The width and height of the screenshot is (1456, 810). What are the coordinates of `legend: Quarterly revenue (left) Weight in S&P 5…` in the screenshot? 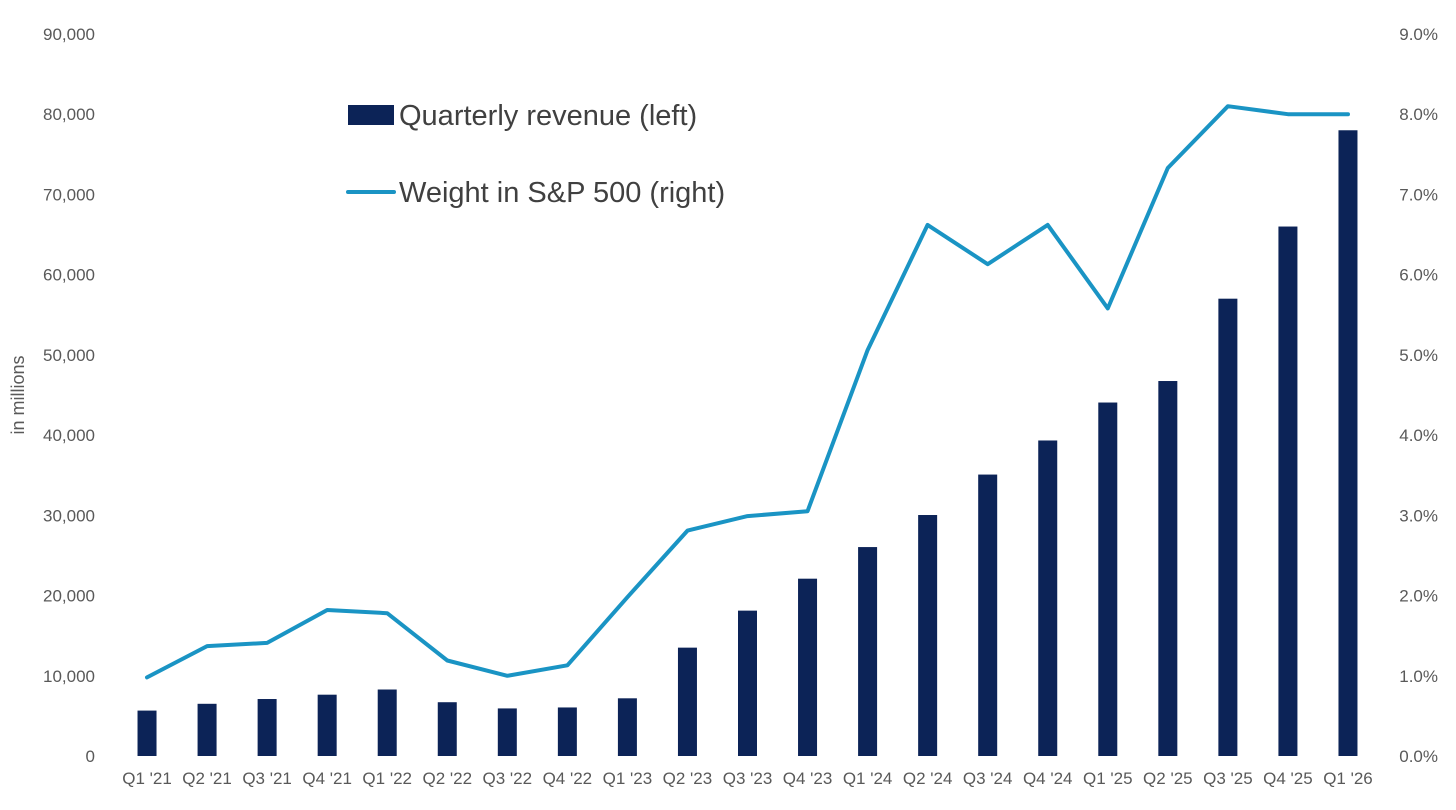 It's located at (535, 154).